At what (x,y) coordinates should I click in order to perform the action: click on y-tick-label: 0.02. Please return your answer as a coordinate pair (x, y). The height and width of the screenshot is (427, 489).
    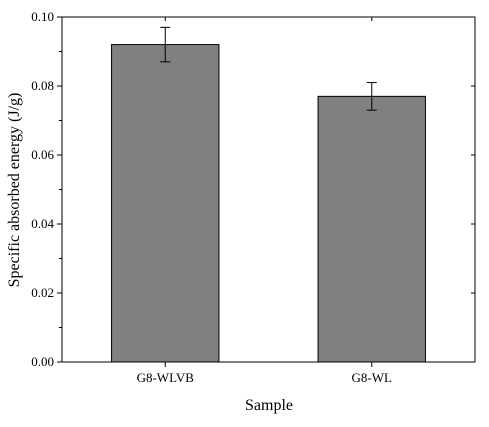
    Looking at the image, I should click on (42, 292).